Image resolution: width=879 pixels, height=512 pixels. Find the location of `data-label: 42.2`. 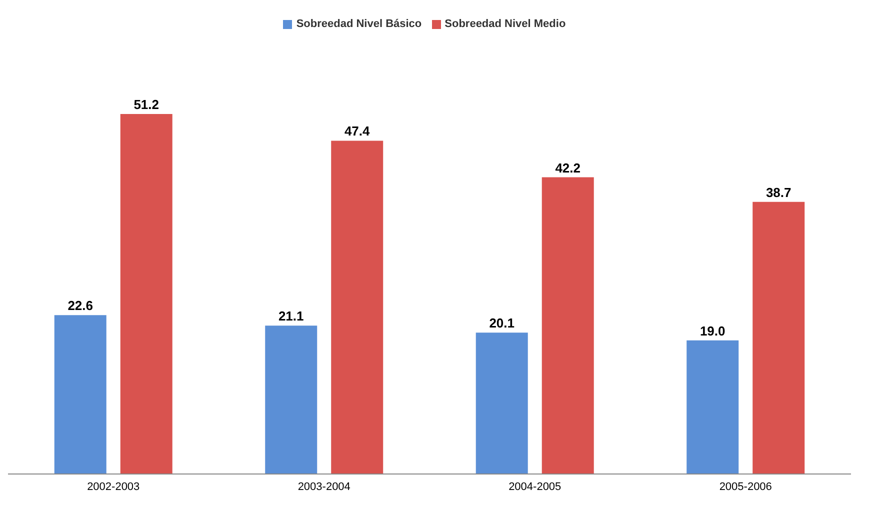

data-label: 42.2 is located at coordinates (568, 168).